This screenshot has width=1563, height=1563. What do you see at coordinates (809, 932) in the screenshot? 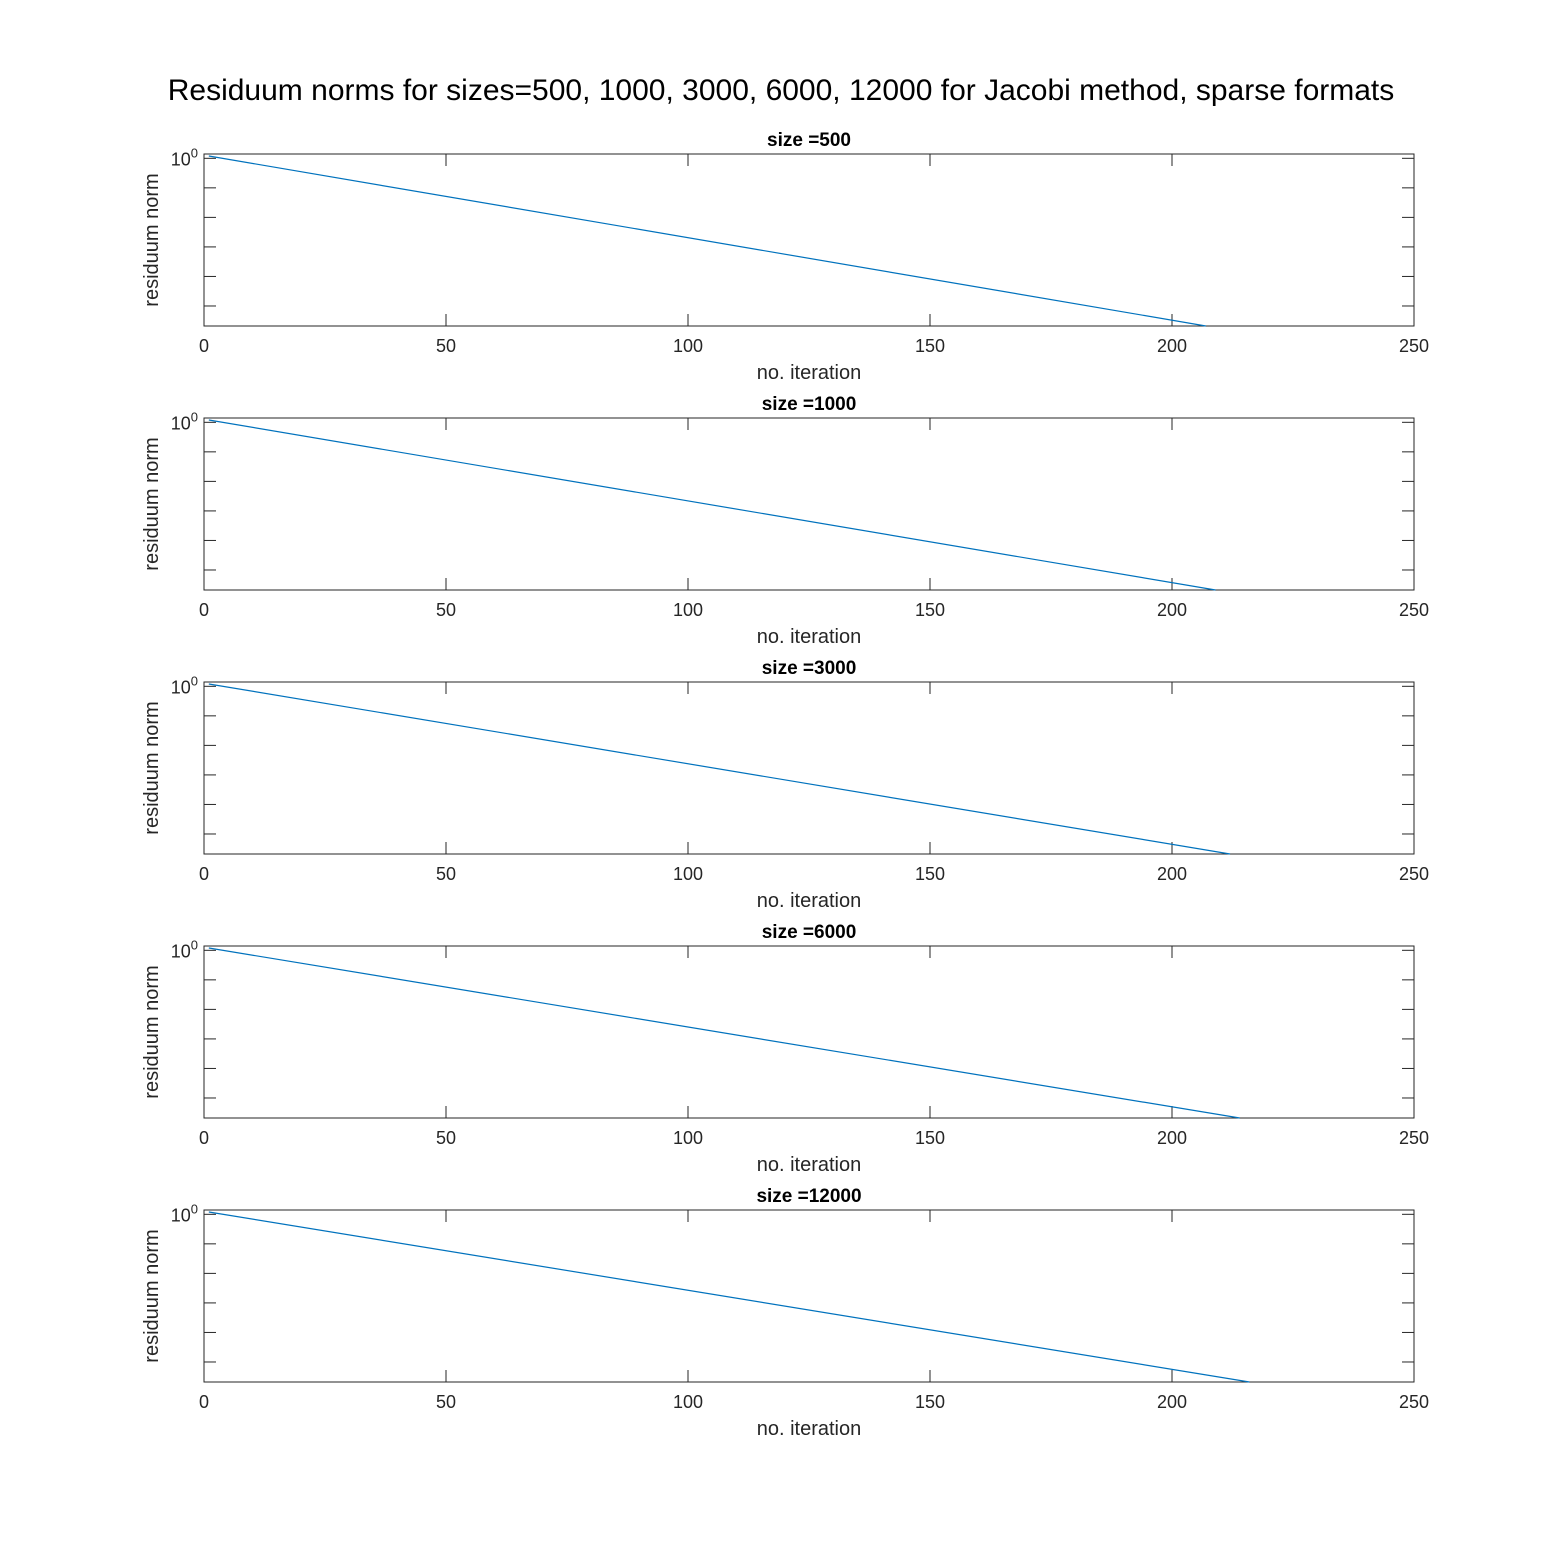
I see `subplot-title: size =6000` at bounding box center [809, 932].